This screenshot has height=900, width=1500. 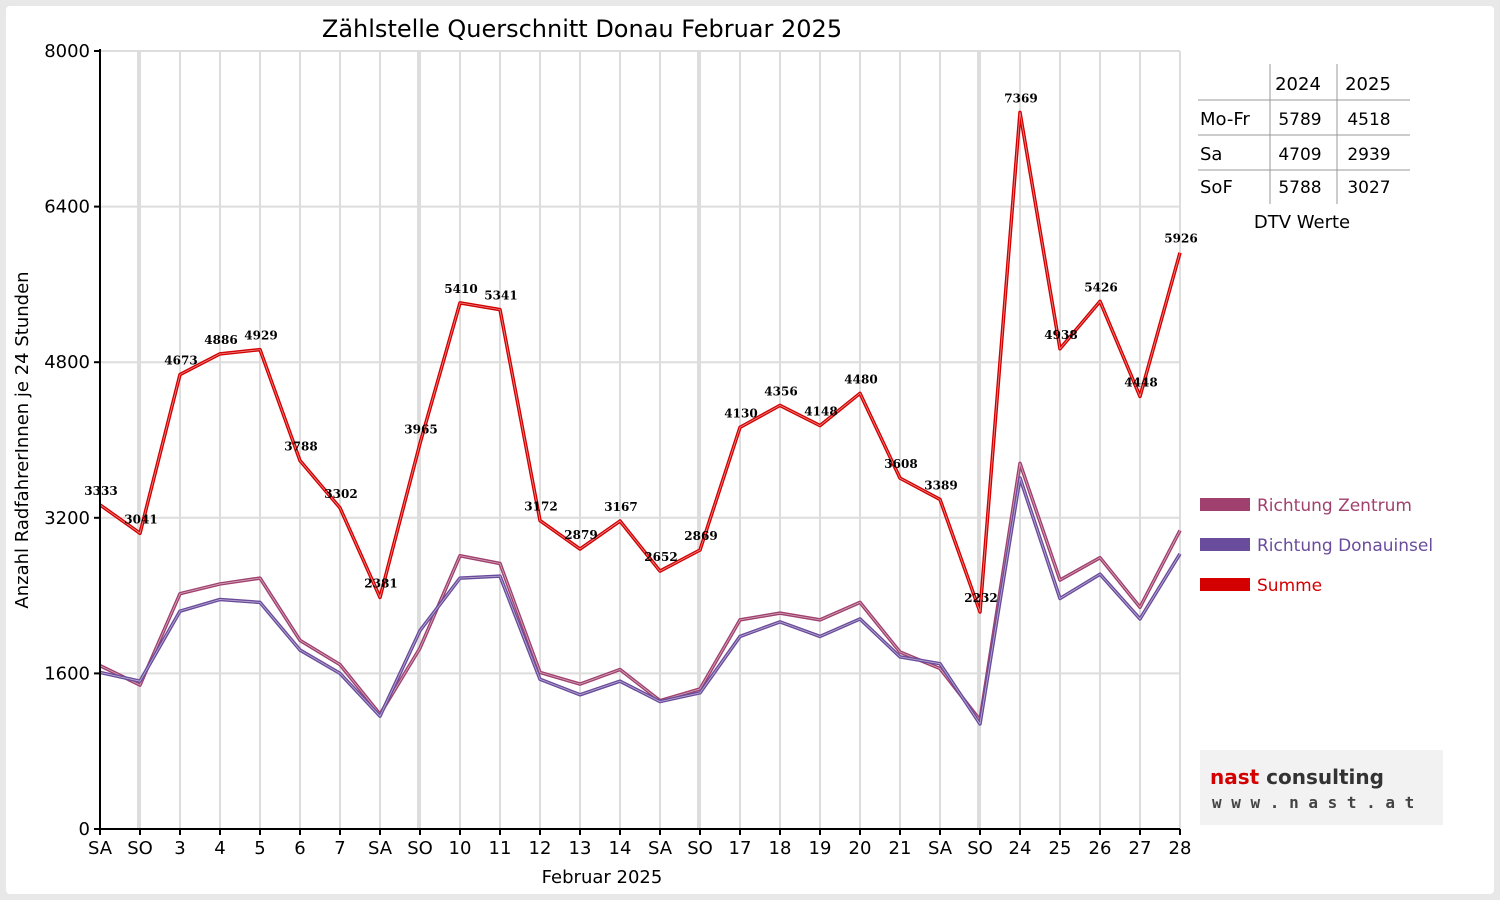 I want to click on table-header-2024: 2024, so click(x=1298, y=84).